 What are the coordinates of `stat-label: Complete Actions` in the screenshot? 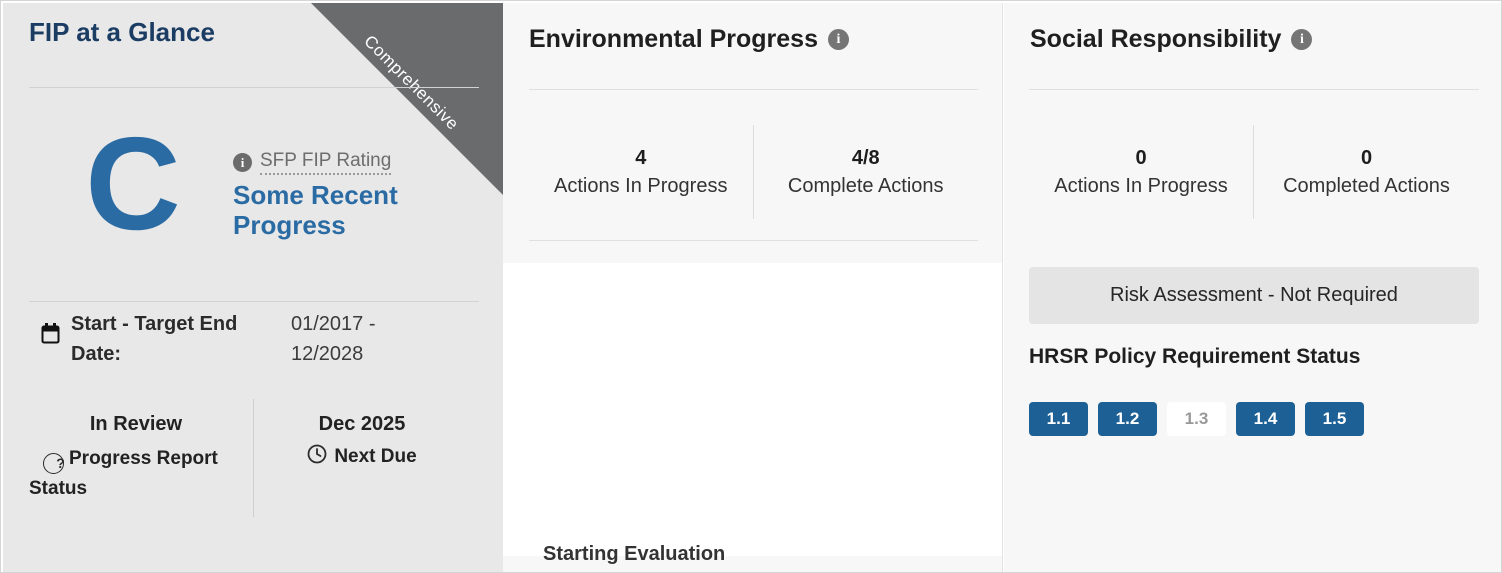 It's located at (865, 185).